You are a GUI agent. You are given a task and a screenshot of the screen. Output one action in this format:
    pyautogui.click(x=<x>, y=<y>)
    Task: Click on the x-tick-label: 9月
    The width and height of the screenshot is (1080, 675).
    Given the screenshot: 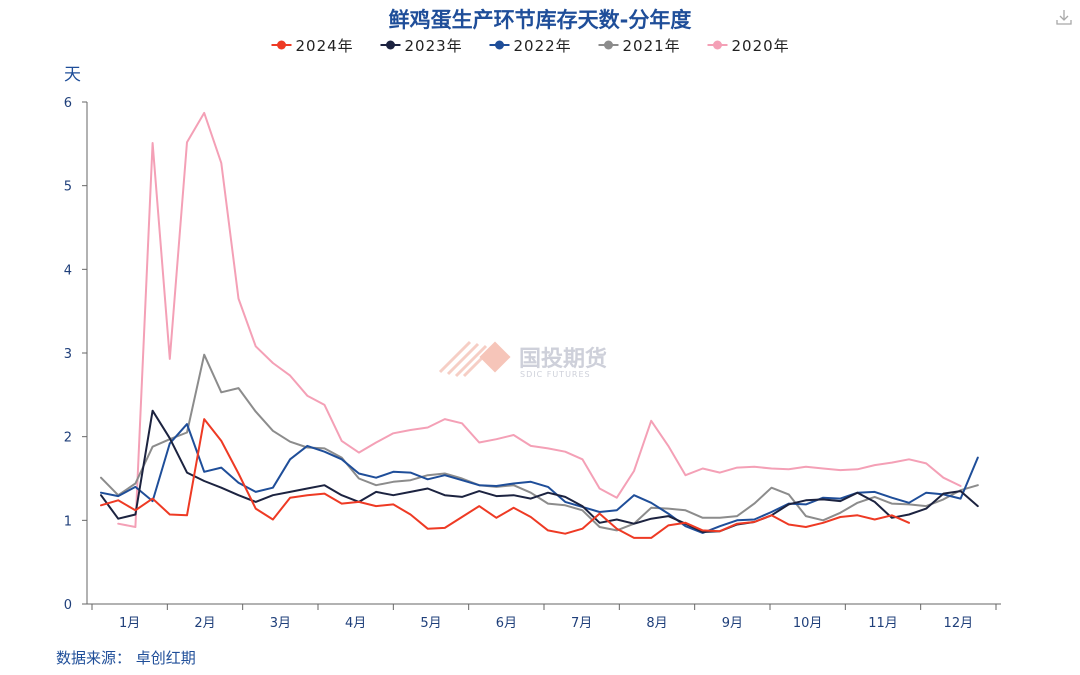 What is the action you would take?
    pyautogui.click(x=732, y=623)
    